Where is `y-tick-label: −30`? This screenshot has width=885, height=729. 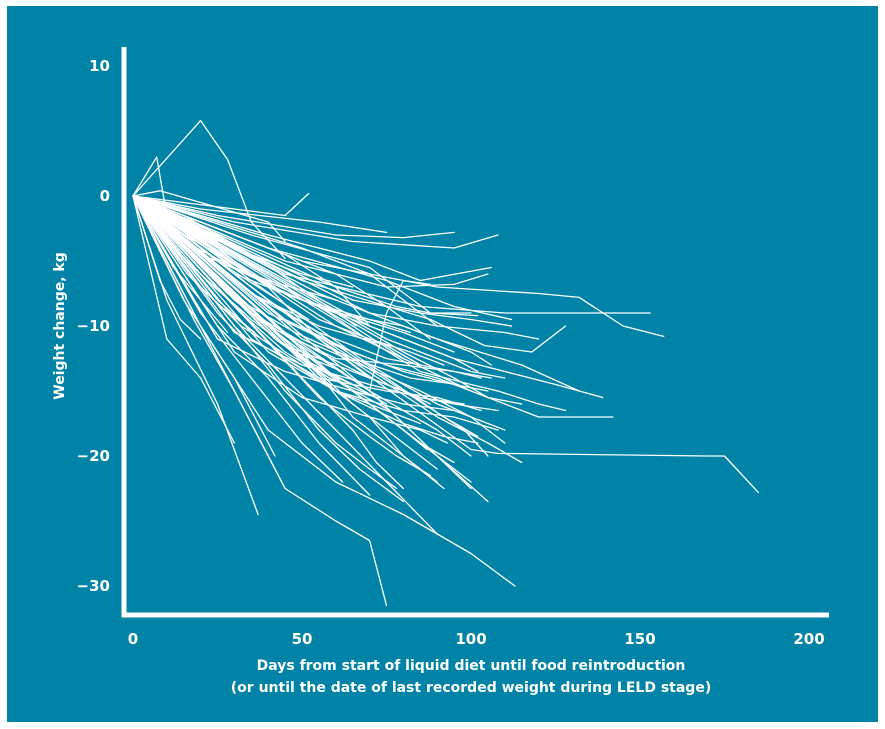
y-tick-label: −30 is located at coordinates (93, 586).